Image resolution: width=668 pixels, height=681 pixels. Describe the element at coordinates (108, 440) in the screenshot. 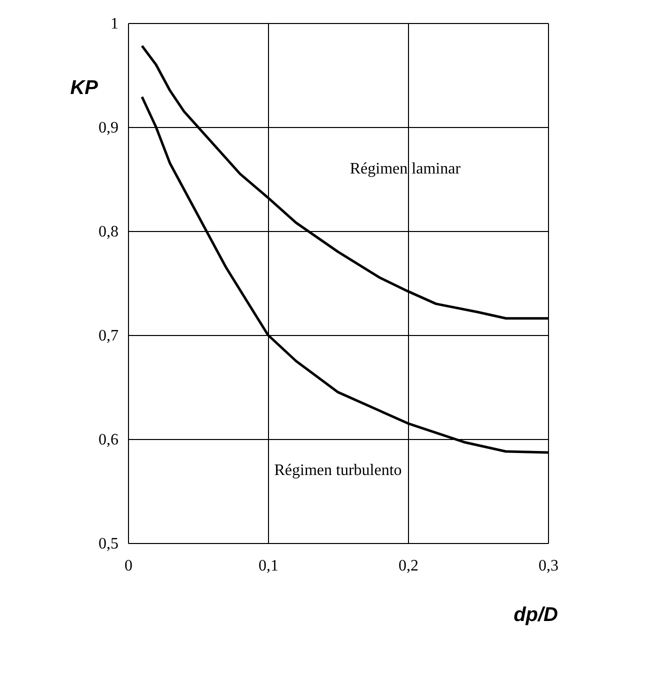

I see `y-tick-label: 0,6` at that location.